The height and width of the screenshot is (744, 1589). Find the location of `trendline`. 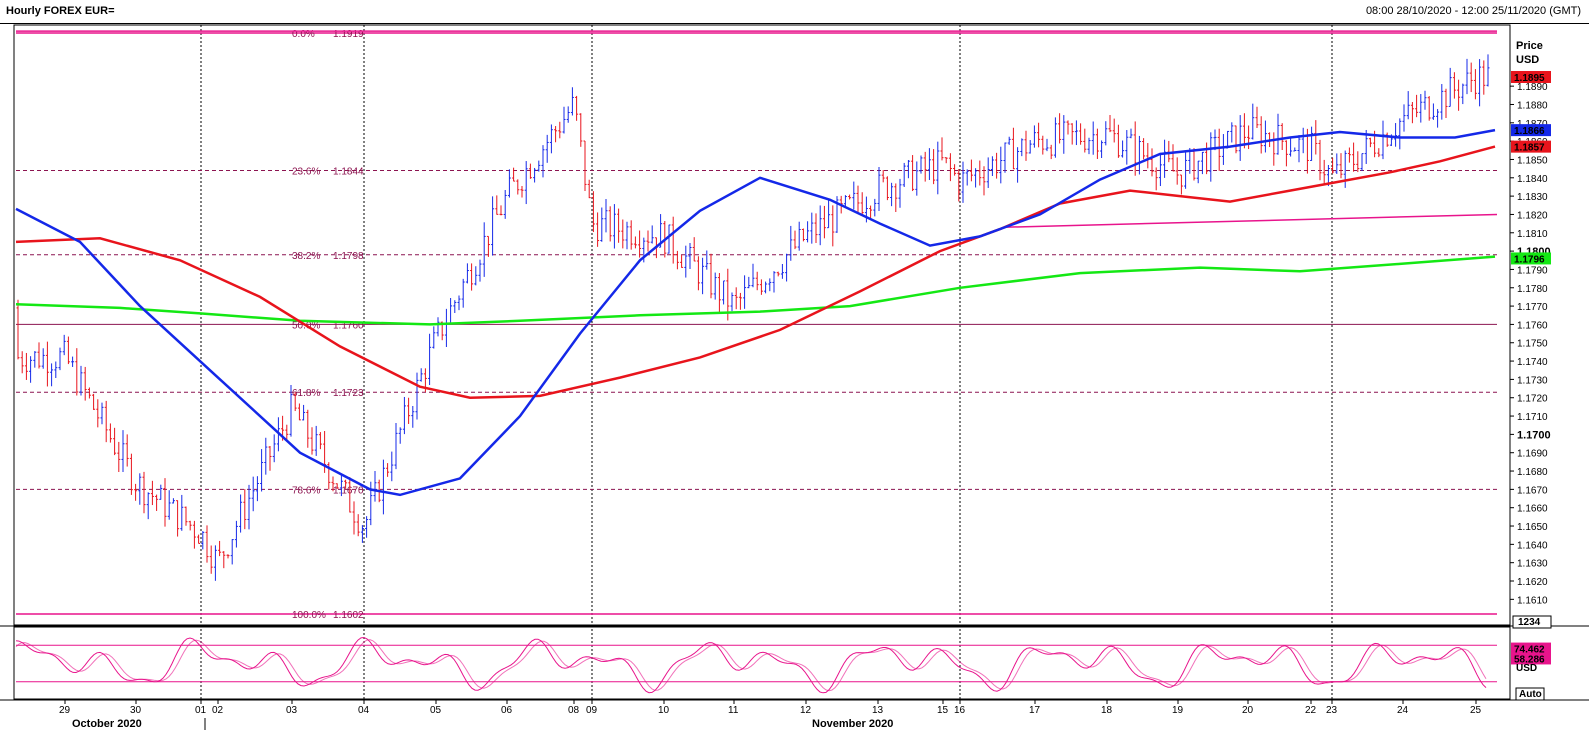

trendline is located at coordinates (1250, 221).